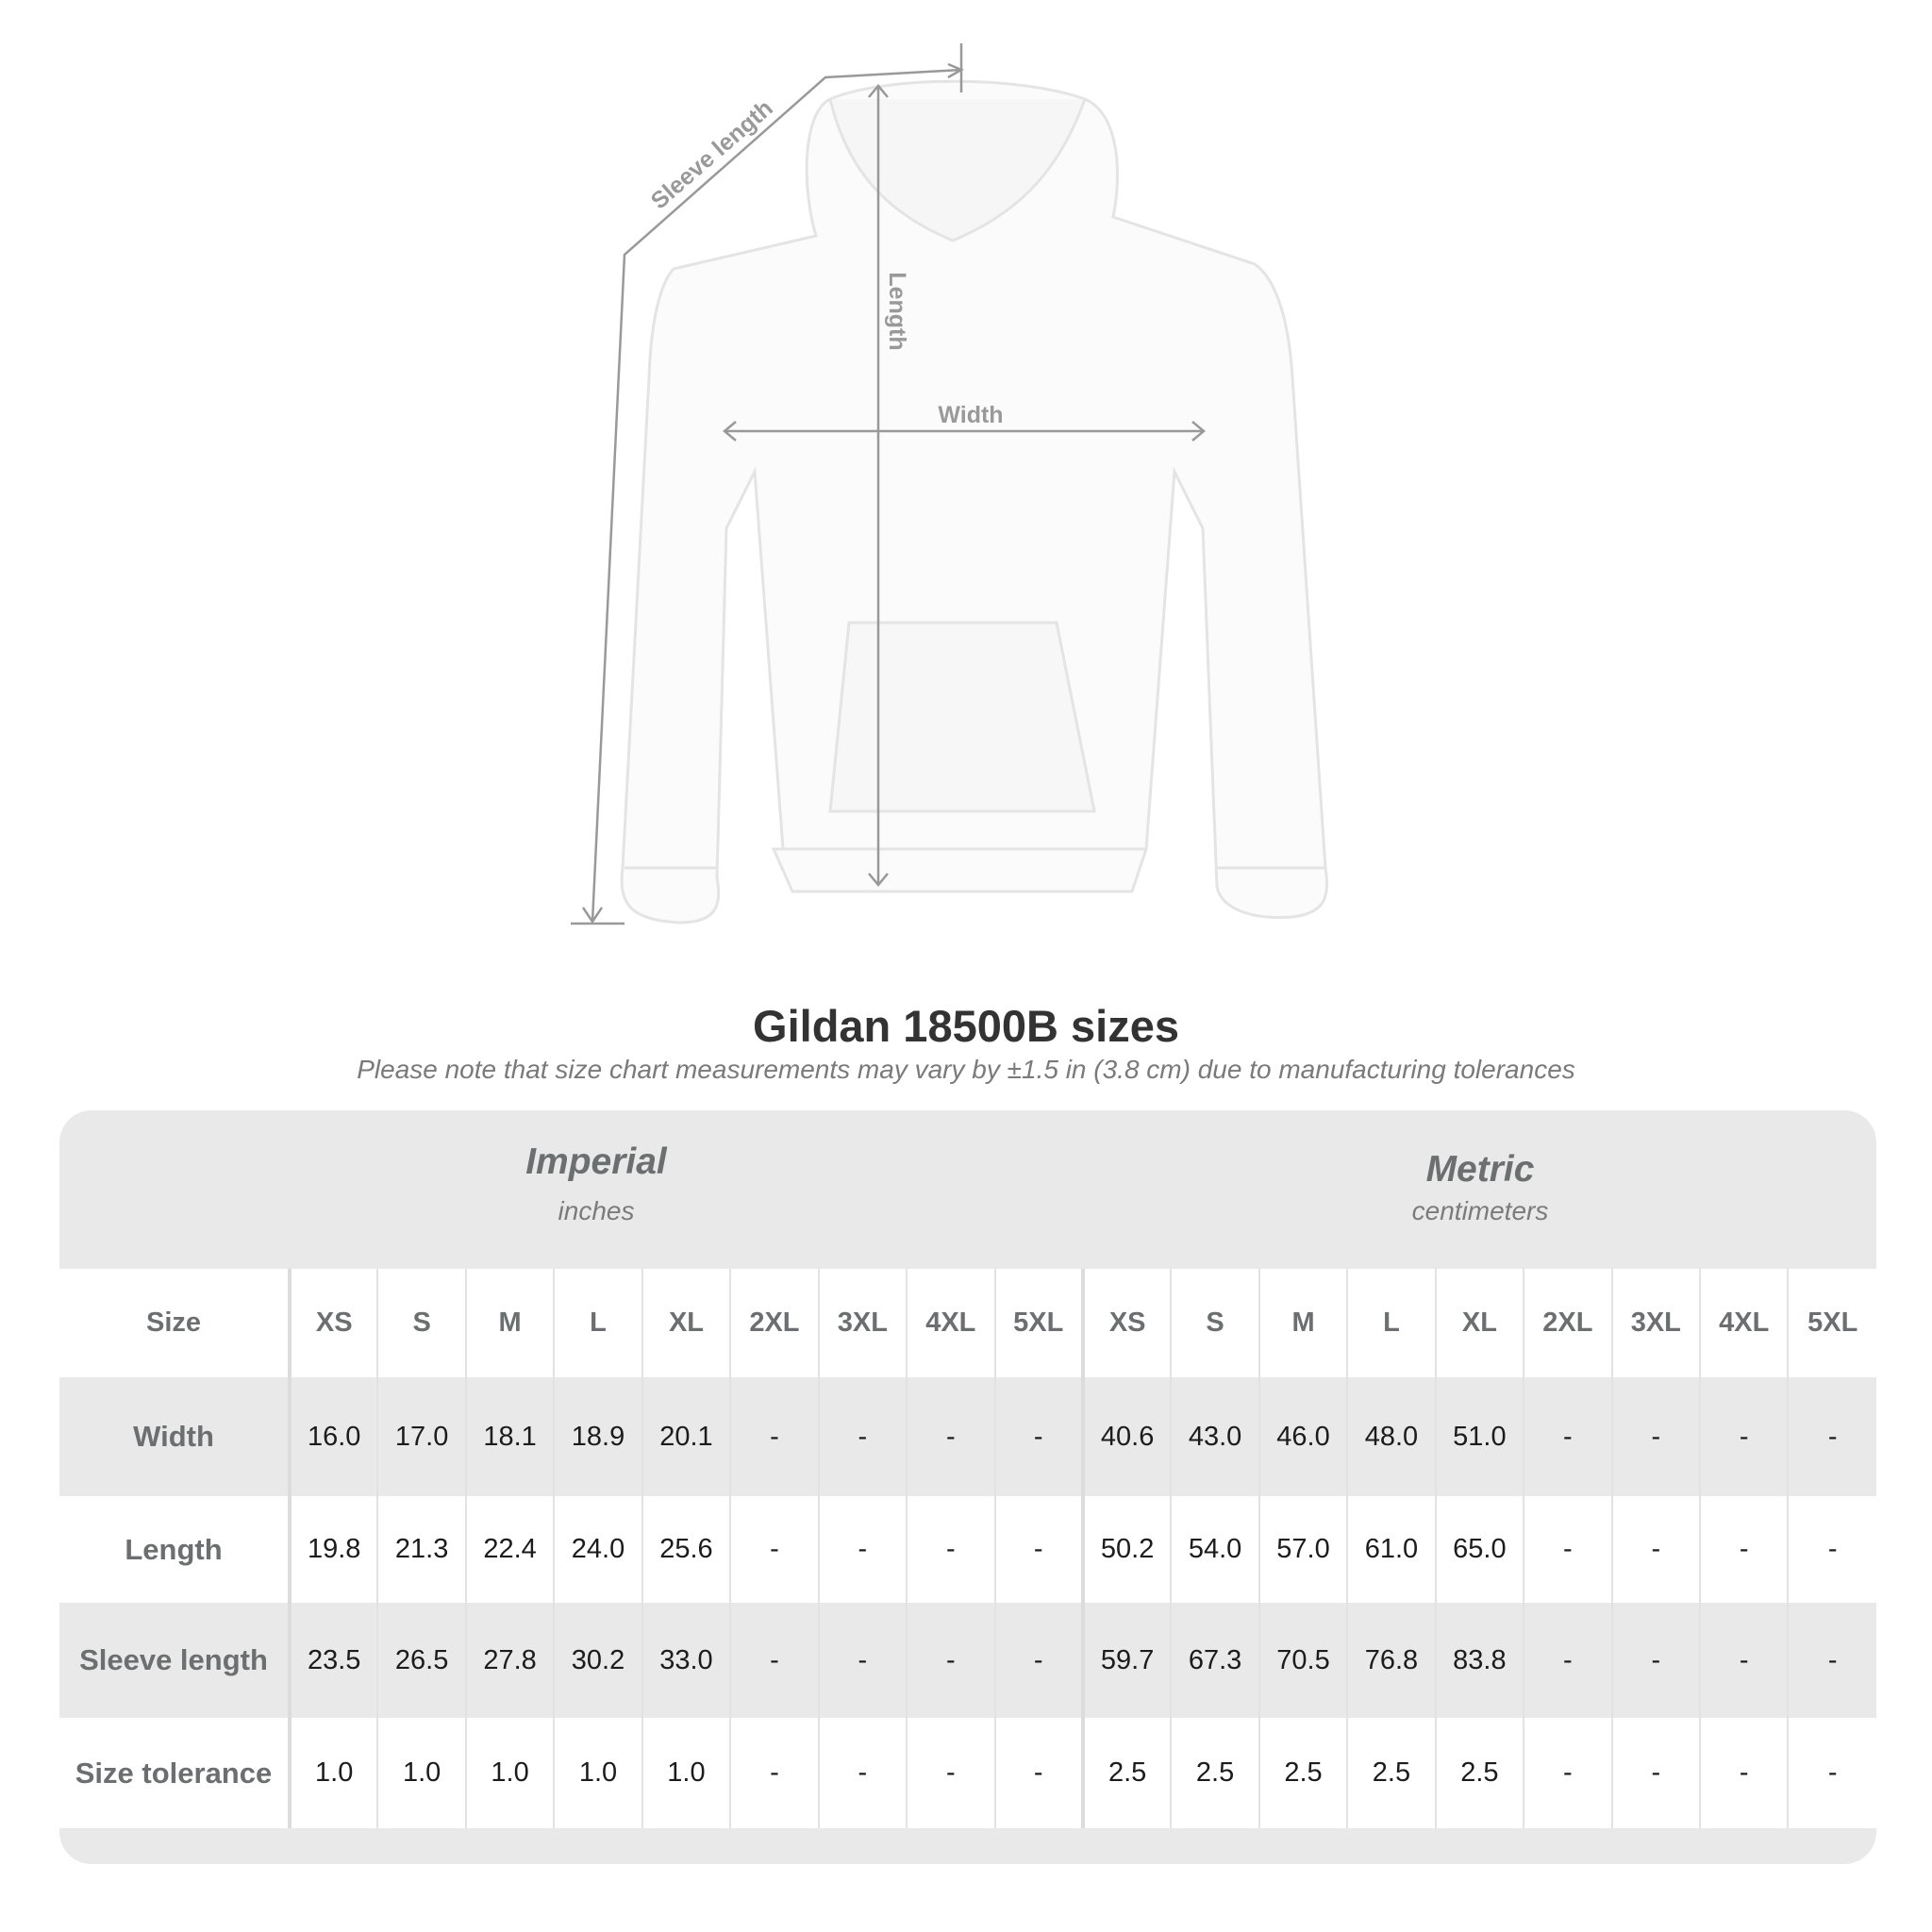  I want to click on width-label: Width, so click(971, 415).